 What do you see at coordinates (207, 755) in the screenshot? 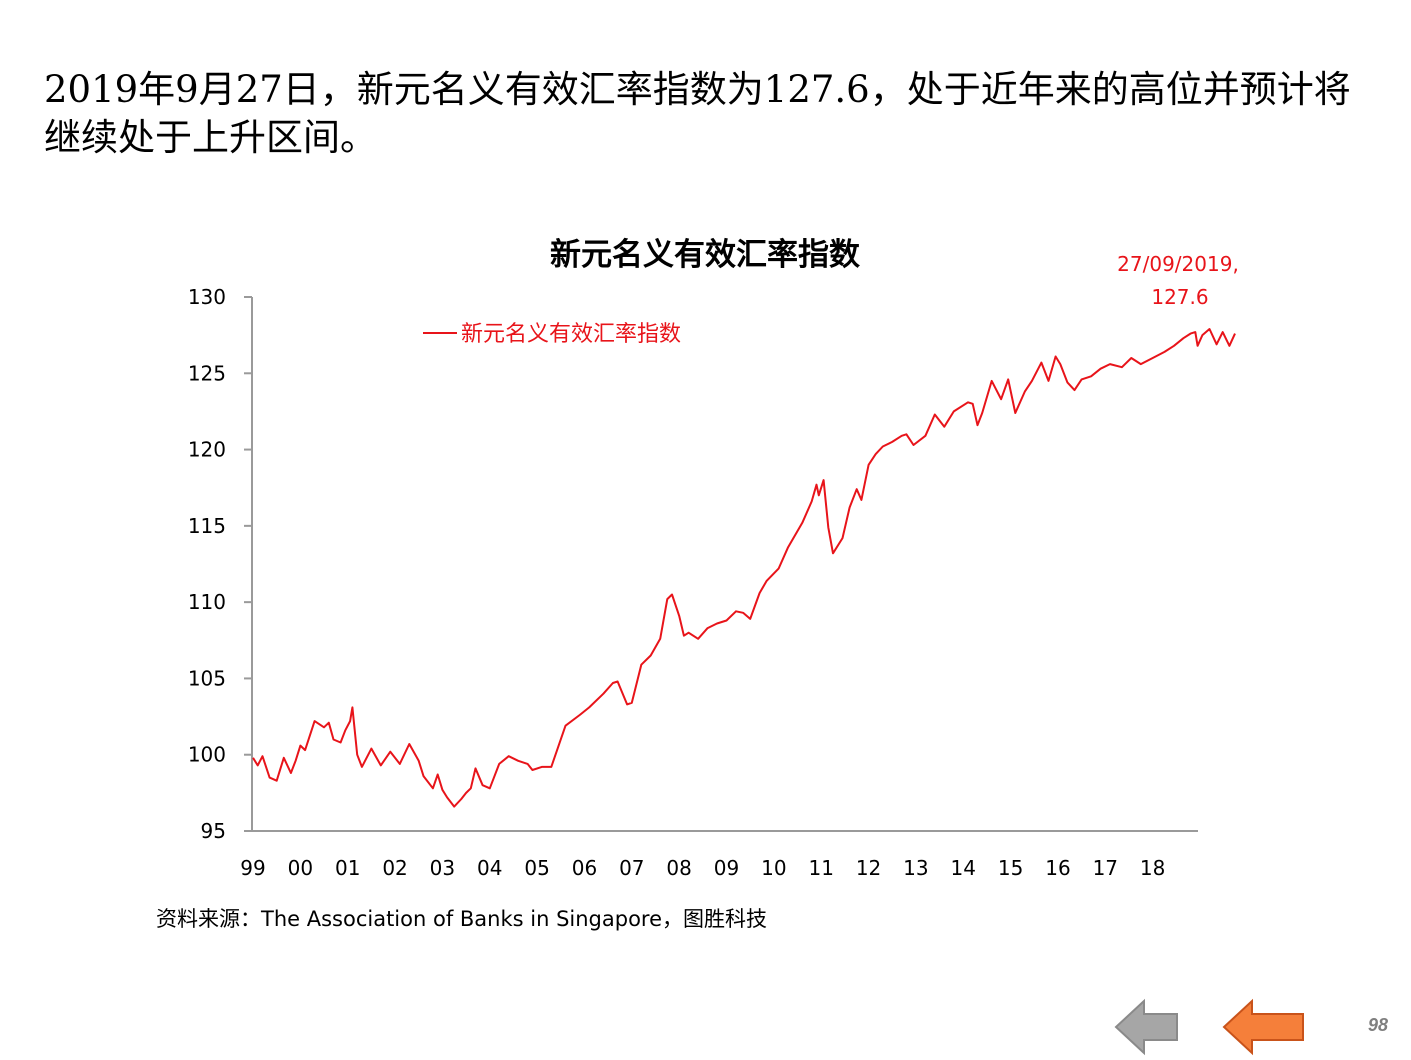
I see `y-tick-label: 100` at bounding box center [207, 755].